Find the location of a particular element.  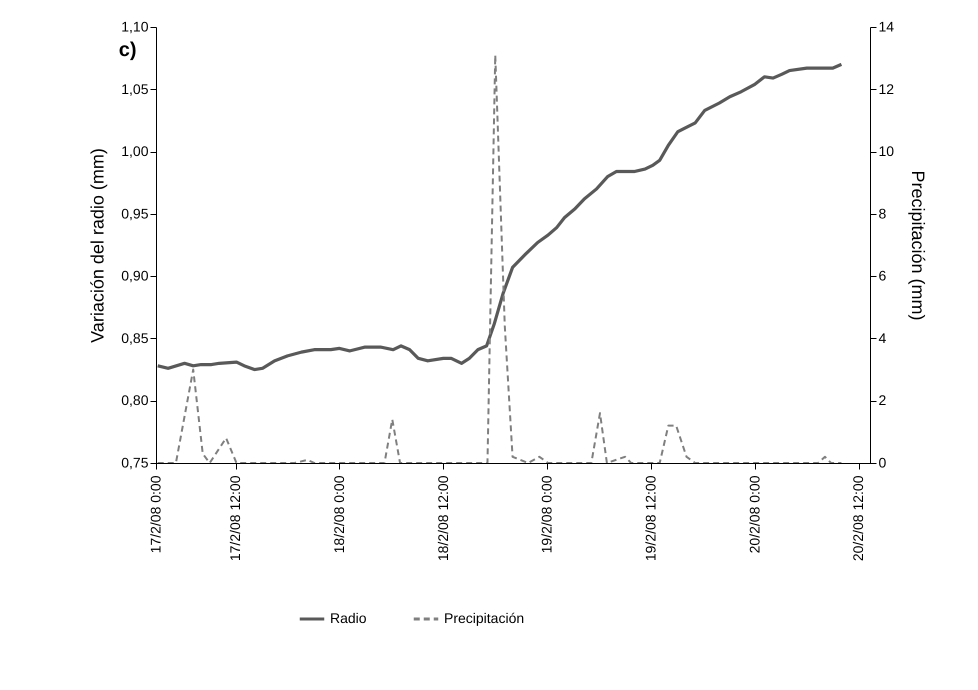

legend-label: Radio is located at coordinates (348, 618).